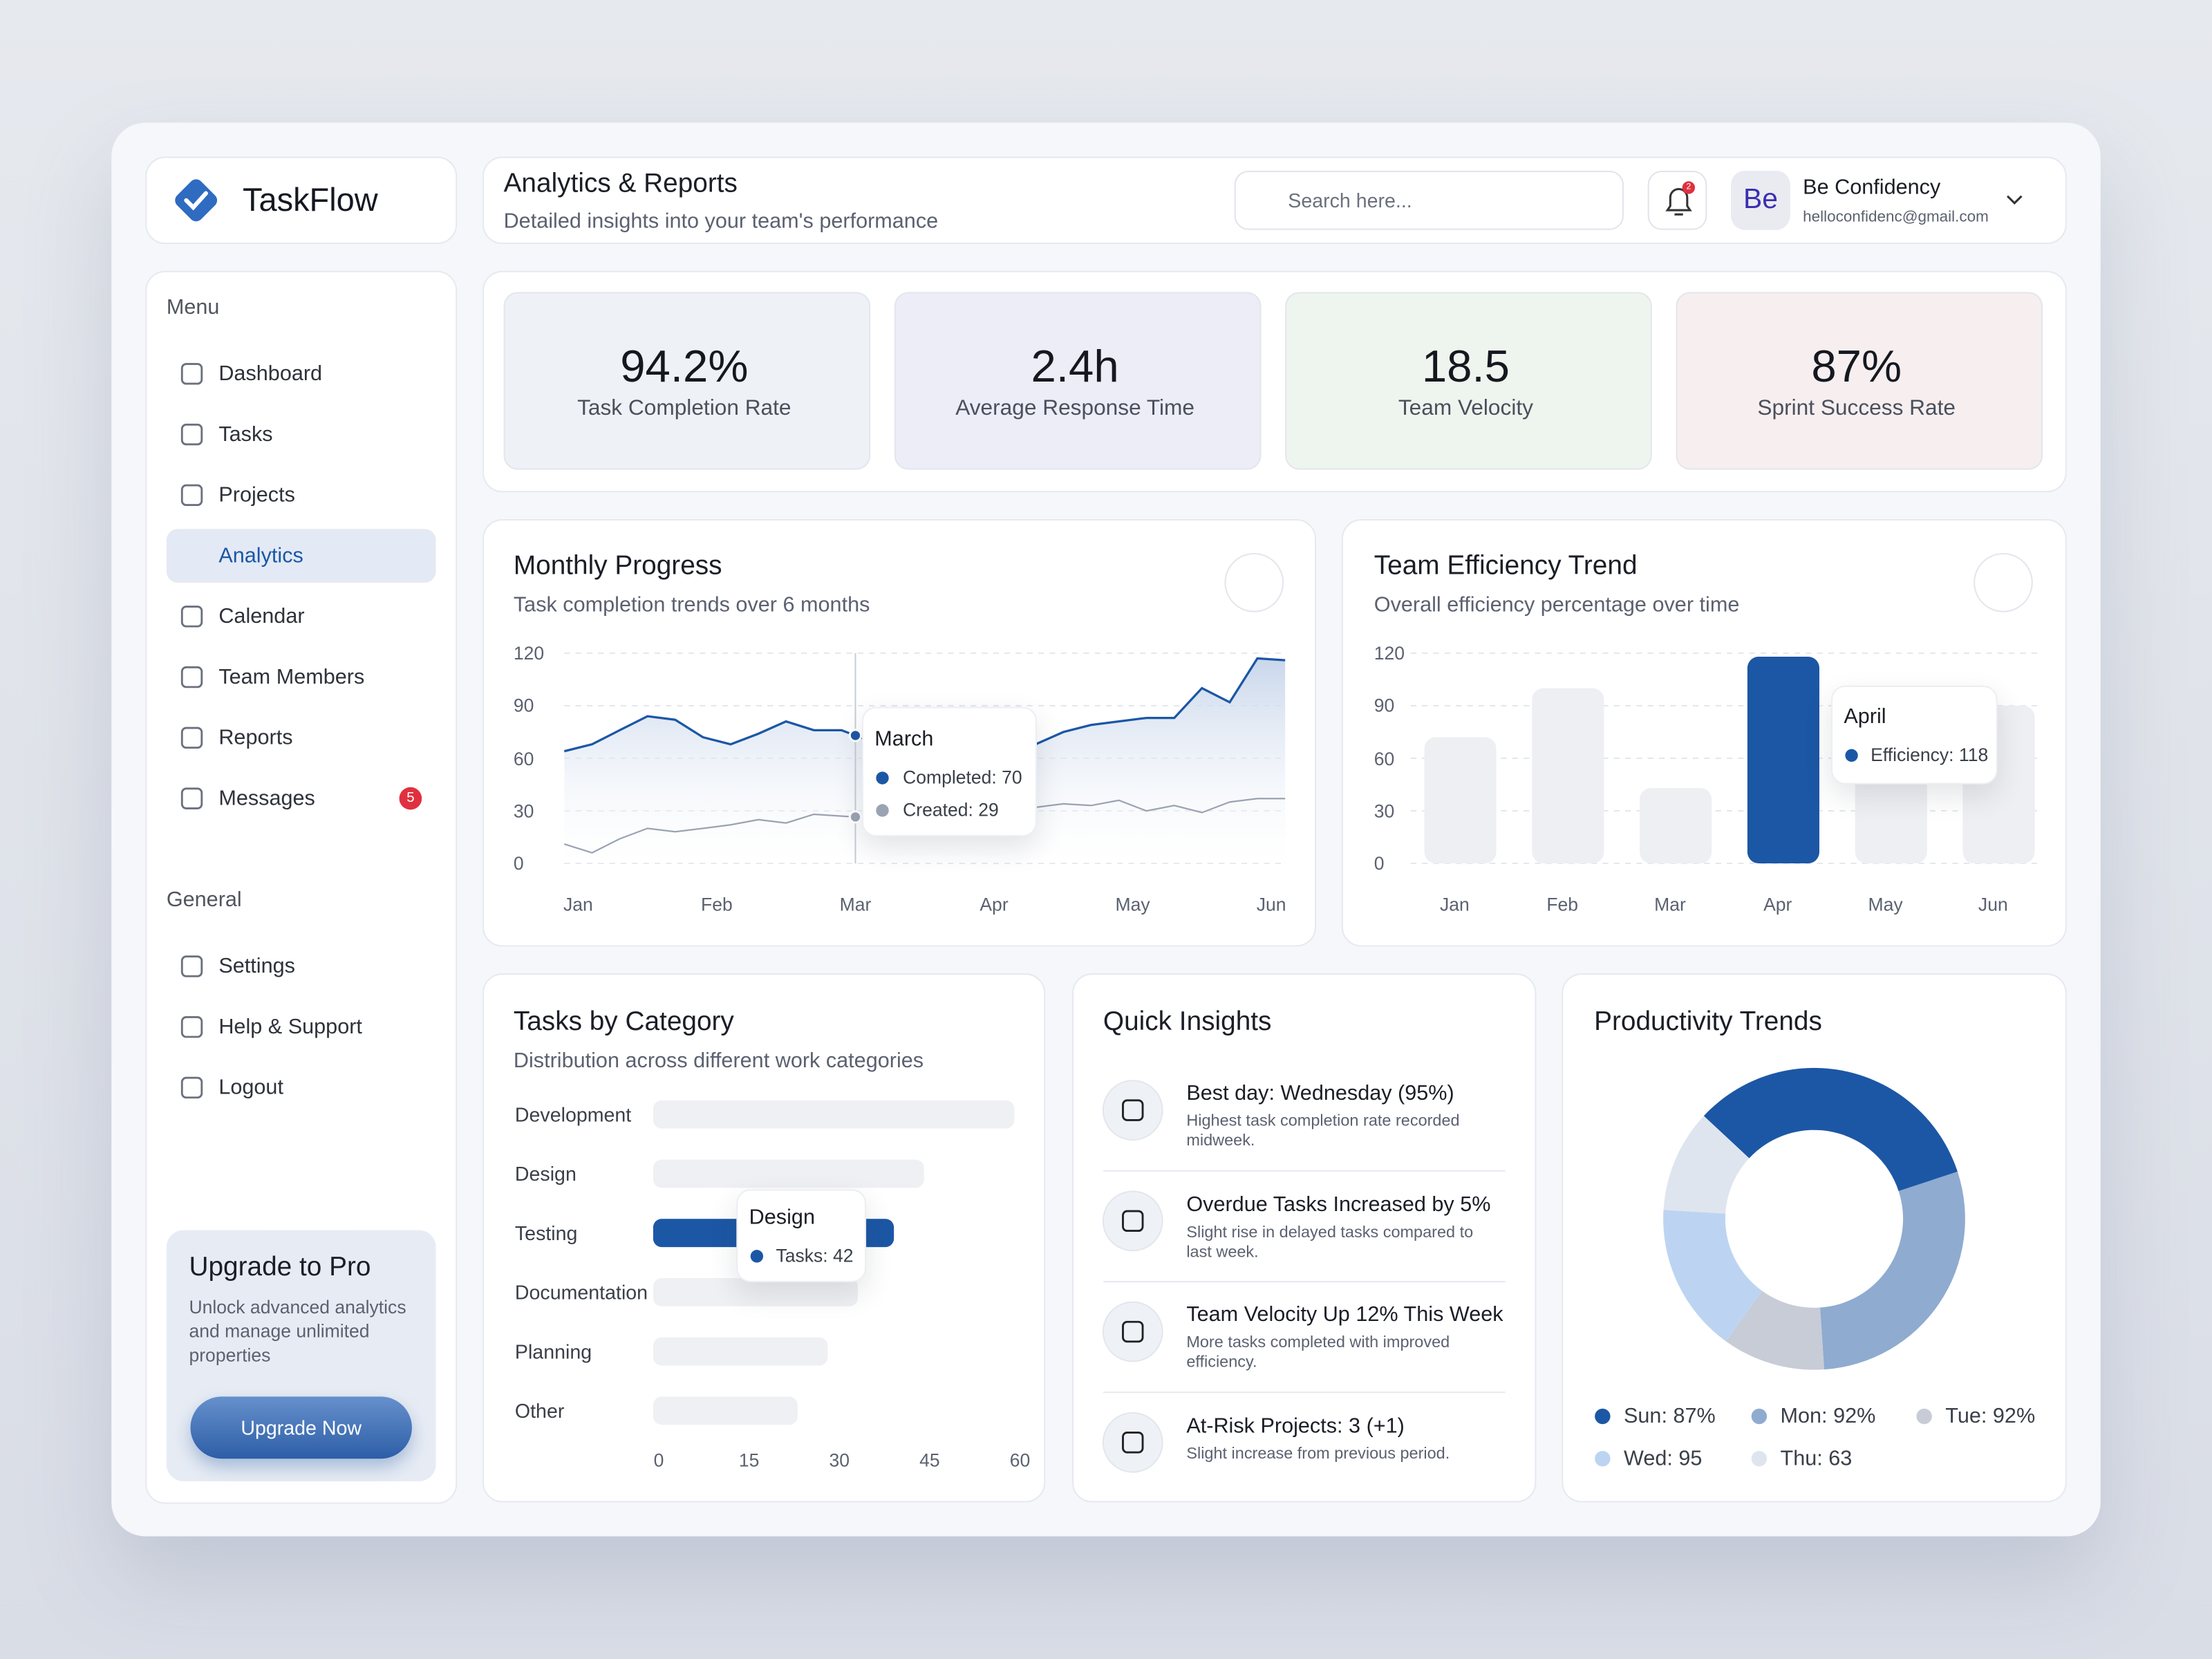 This screenshot has width=2212, height=1659. What do you see at coordinates (623, 1022) in the screenshot?
I see `text: Tasks by Category` at bounding box center [623, 1022].